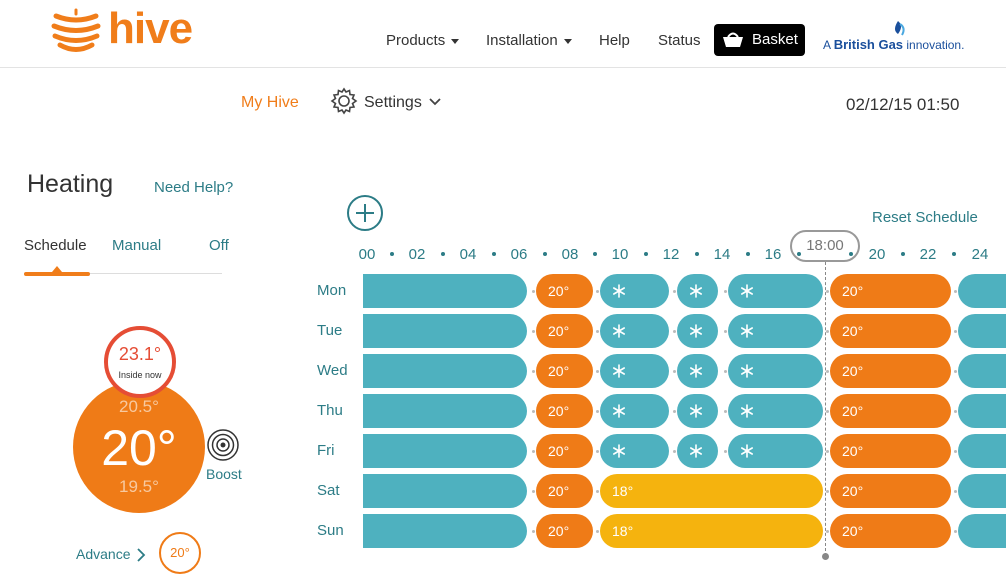 The height and width of the screenshot is (584, 1006). I want to click on tab-manual: Manual, so click(137, 245).